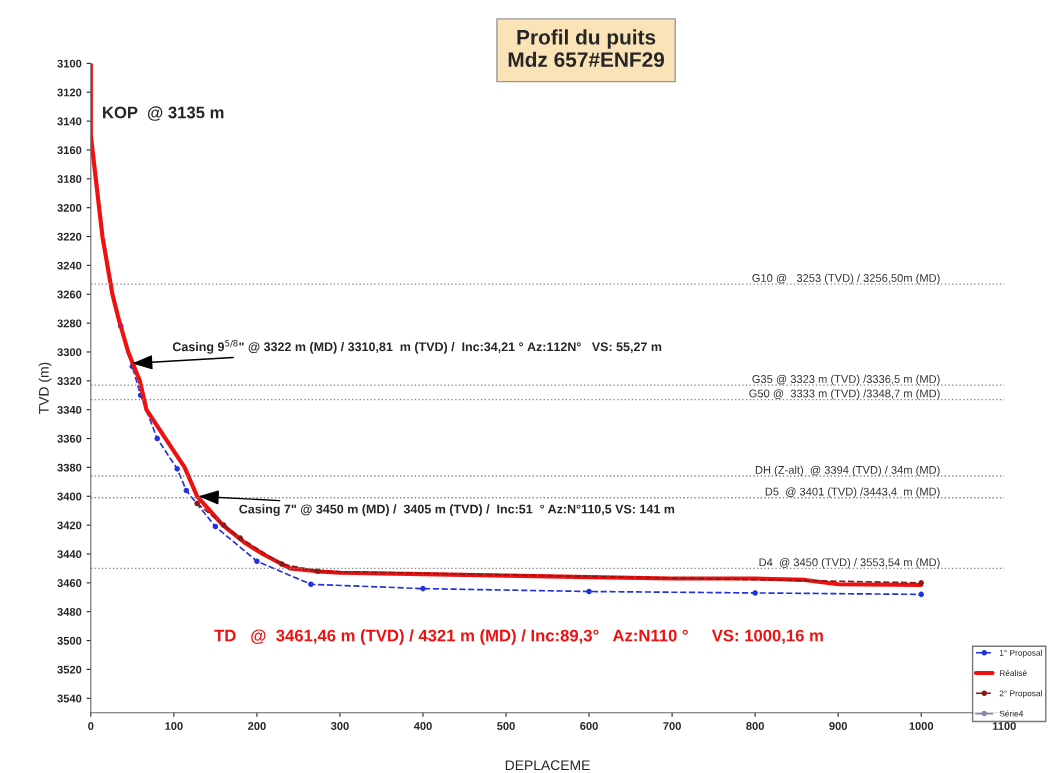 The height and width of the screenshot is (773, 1056). Describe the element at coordinates (847, 471) in the screenshot. I see `ref-line-label: DH (Z-alt) @ 3394 (TVD) / 34m (MD)` at that location.